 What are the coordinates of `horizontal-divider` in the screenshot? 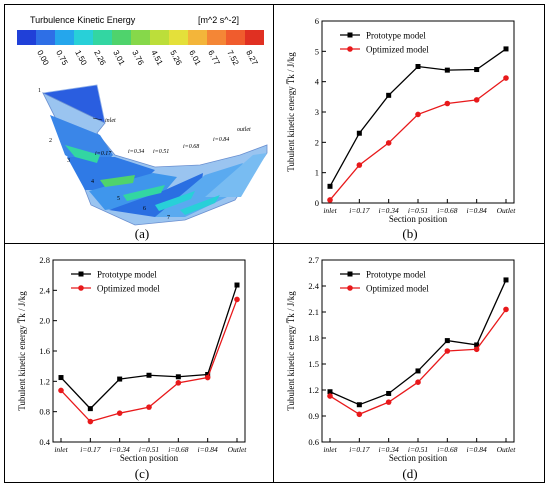 It's located at (274, 243).